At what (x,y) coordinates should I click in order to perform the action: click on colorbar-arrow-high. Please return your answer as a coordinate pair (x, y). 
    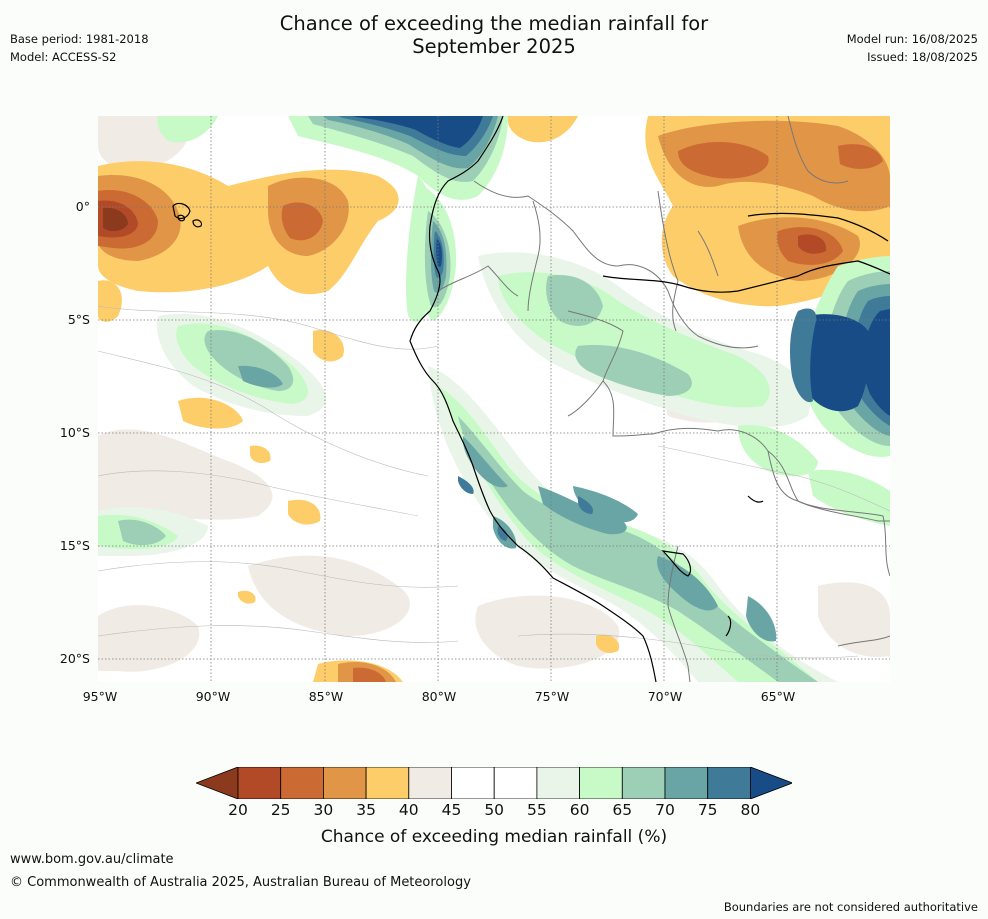
    Looking at the image, I should click on (771, 783).